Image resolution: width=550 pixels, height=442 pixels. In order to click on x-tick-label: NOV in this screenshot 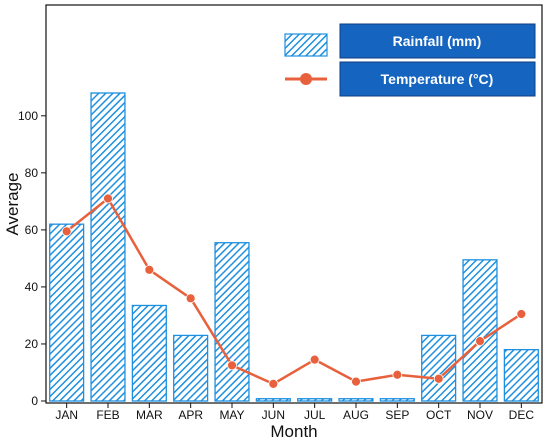, I will do `click(480, 415)`.